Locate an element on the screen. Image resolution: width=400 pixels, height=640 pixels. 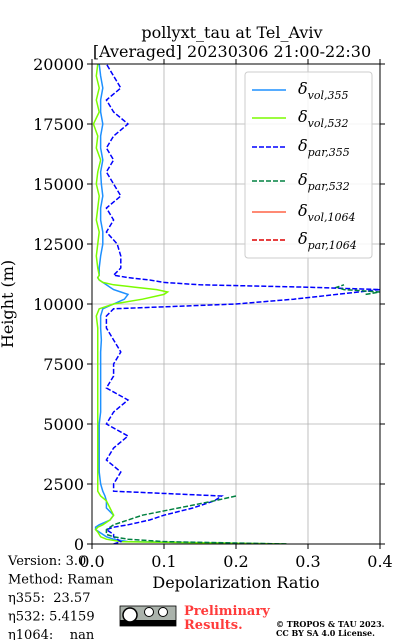
x-tick-label: 0.1 is located at coordinates (163, 561).